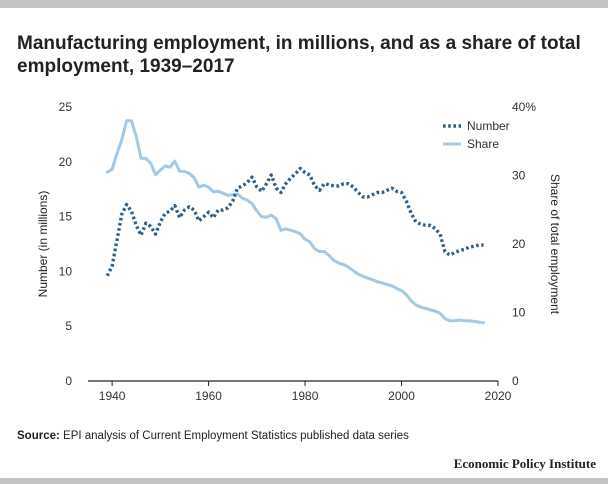 This screenshot has height=484, width=608. Describe the element at coordinates (305, 396) in the screenshot. I see `x-tick-label: 1980` at that location.